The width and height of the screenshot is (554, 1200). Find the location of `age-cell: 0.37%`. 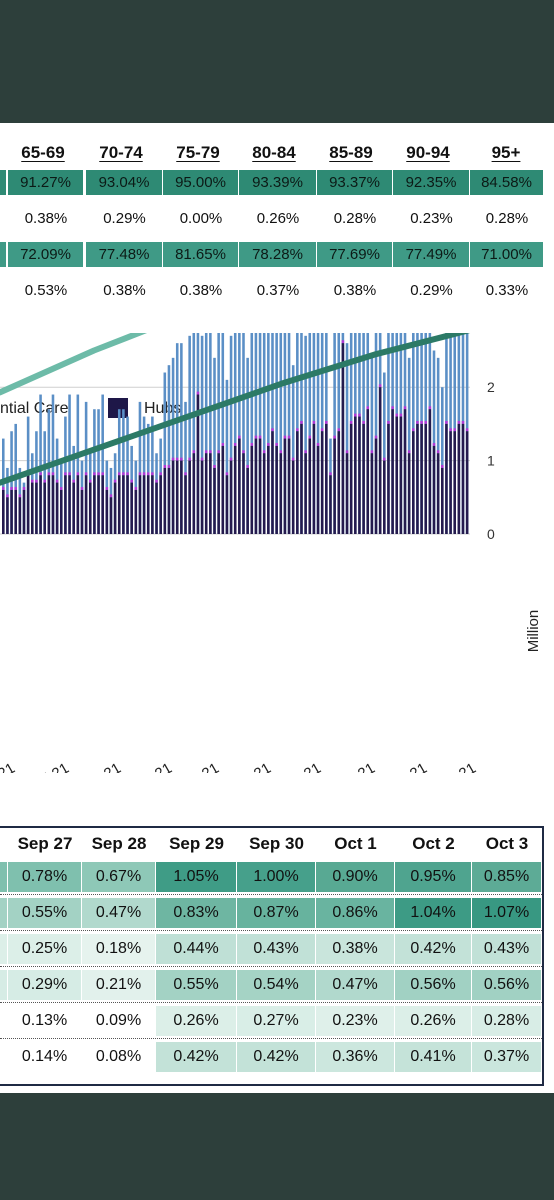

age-cell: 0.37% is located at coordinates (278, 290).